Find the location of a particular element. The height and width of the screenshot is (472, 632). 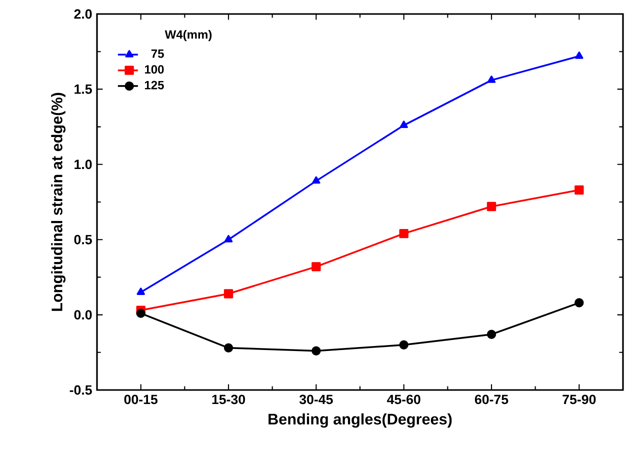

x-tick-label: 00-15 is located at coordinates (141, 399).